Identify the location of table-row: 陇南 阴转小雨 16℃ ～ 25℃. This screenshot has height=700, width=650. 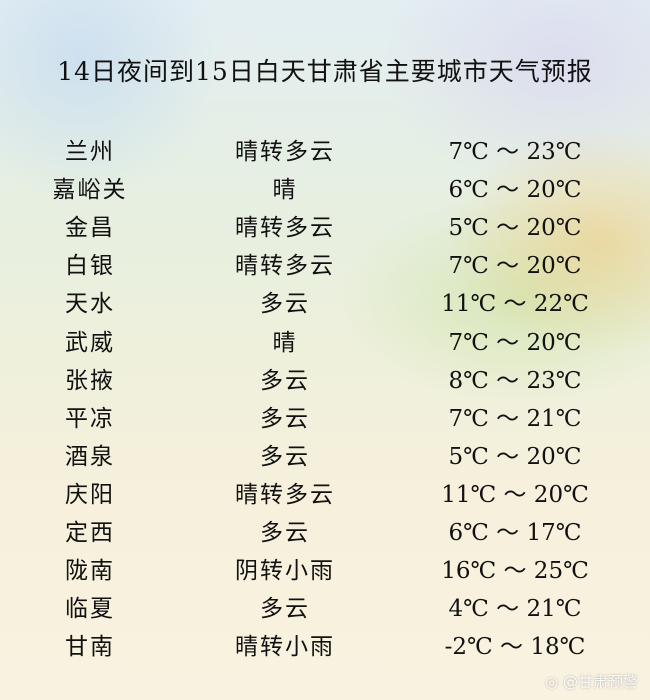
(325, 570).